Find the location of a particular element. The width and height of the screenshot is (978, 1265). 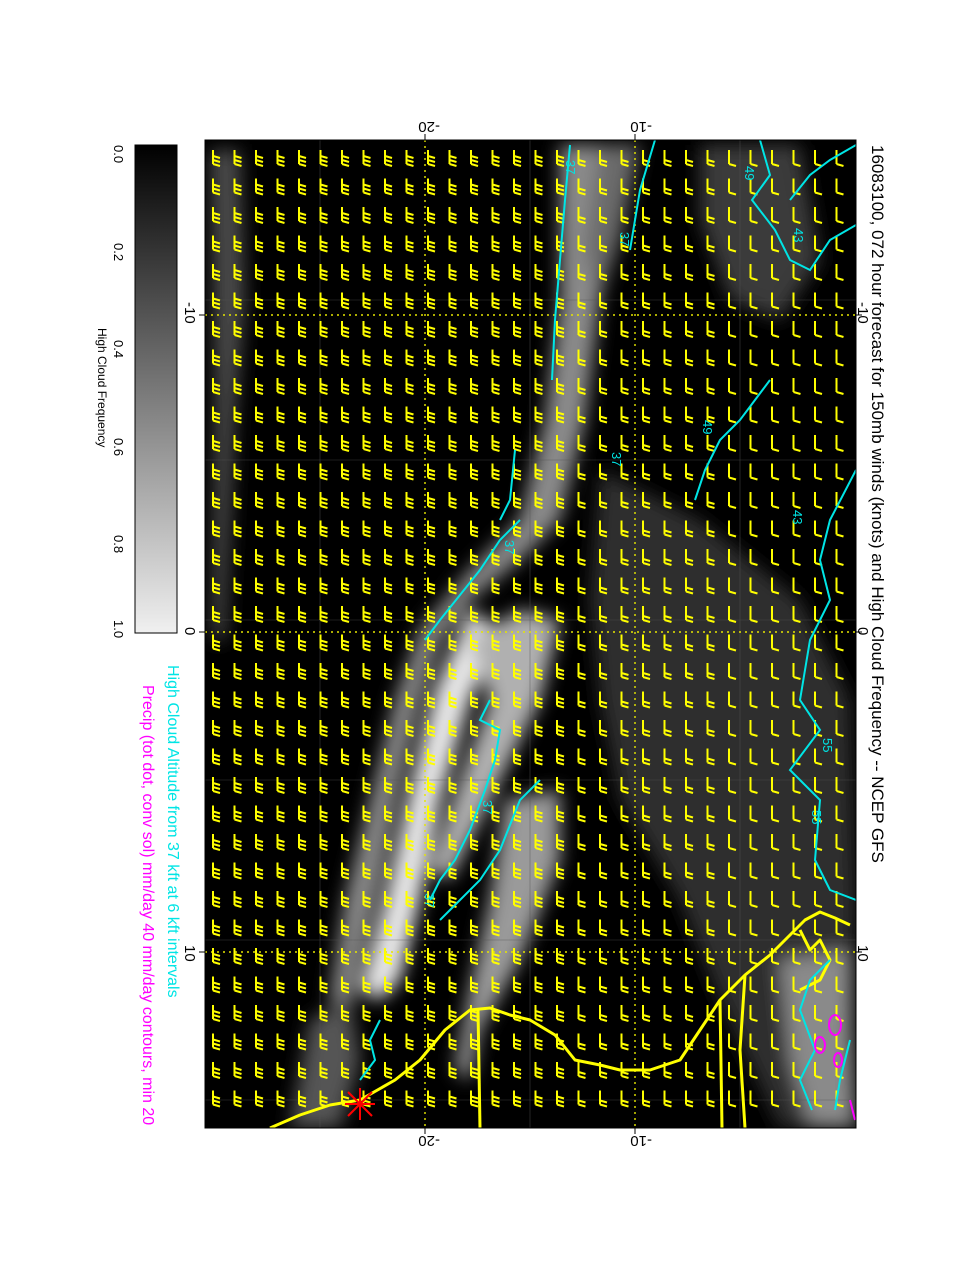

coastline is located at coordinates (560, 1019).